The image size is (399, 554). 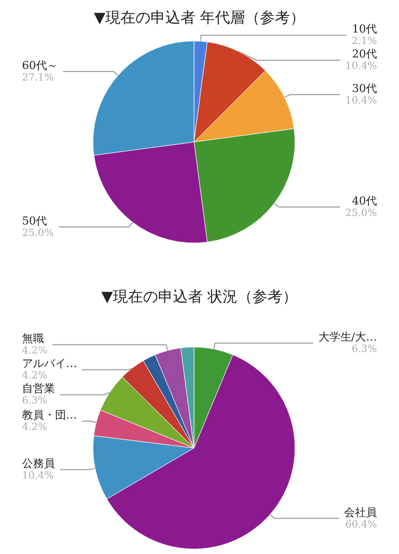 What do you see at coordinates (360, 512) in the screenshot?
I see `slice-label: 会社員` at bounding box center [360, 512].